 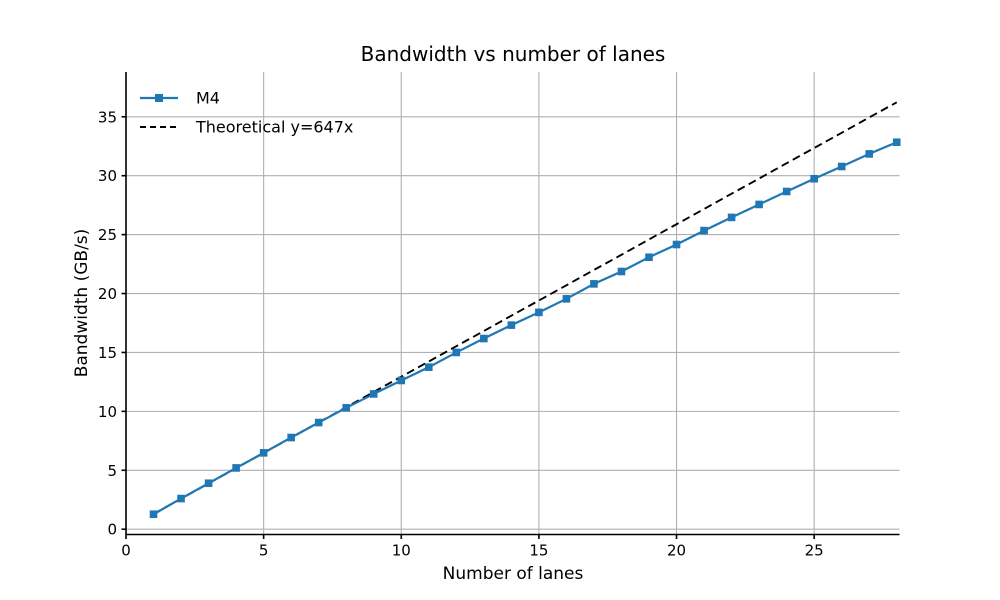 I want to click on x-tick-label: 20, so click(x=676, y=551).